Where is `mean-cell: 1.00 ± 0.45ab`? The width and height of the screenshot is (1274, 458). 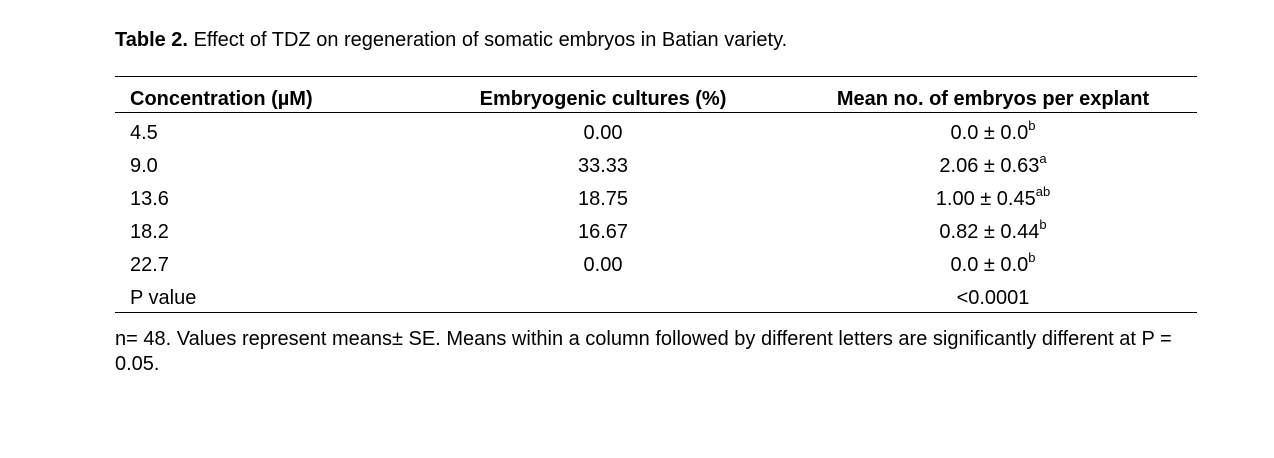 mean-cell: 1.00 ± 0.45ab is located at coordinates (993, 197).